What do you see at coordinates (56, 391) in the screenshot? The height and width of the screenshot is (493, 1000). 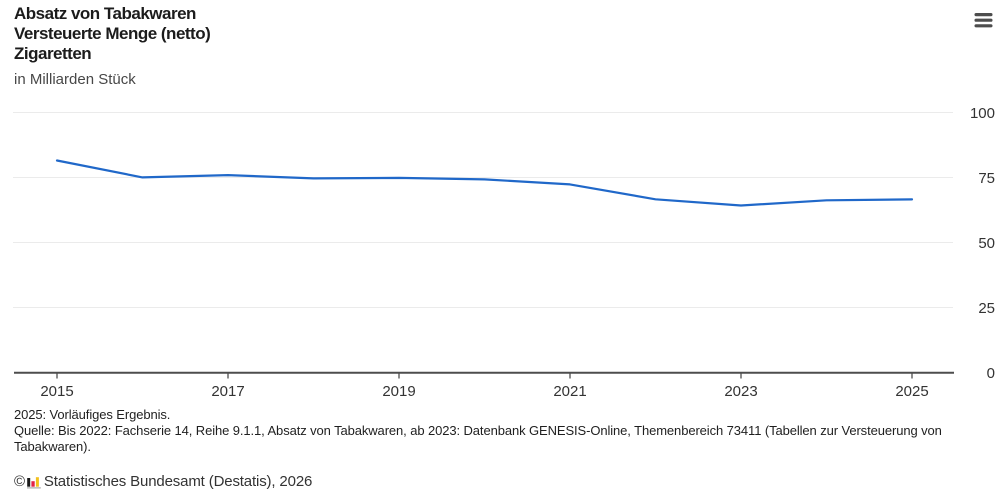 I see `svg-text: 2015` at bounding box center [56, 391].